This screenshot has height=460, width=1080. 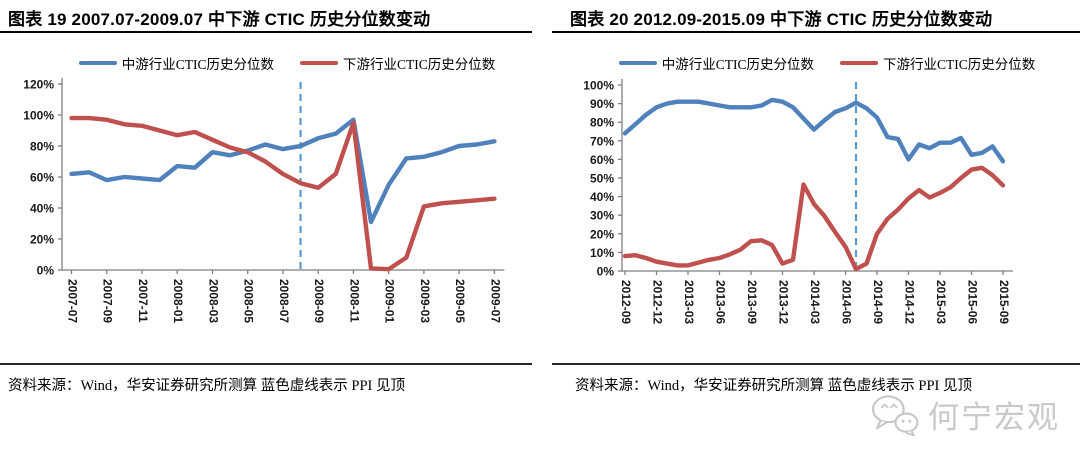 I want to click on svg-text: 2007-09, so click(x=108, y=301).